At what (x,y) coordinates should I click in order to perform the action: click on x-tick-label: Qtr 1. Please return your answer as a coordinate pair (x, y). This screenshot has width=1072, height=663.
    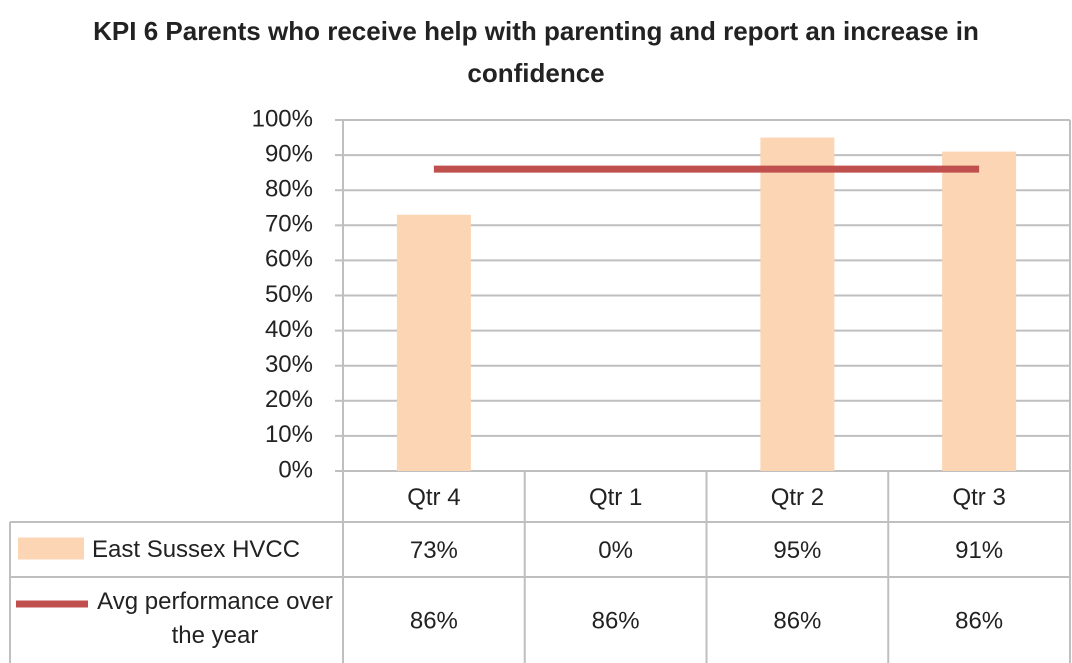
    Looking at the image, I should click on (615, 497).